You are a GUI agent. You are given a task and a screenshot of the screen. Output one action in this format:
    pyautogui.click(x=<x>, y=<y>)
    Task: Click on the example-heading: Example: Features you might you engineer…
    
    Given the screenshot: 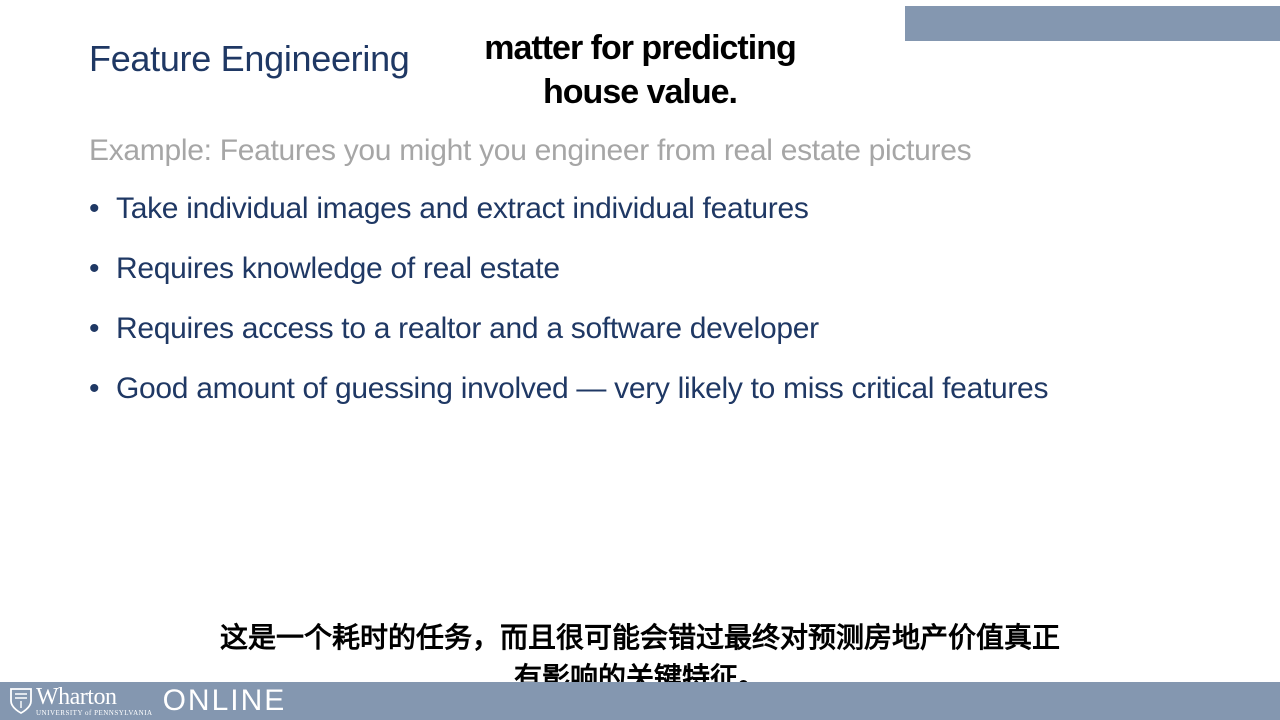 What is the action you would take?
    pyautogui.click(x=530, y=150)
    